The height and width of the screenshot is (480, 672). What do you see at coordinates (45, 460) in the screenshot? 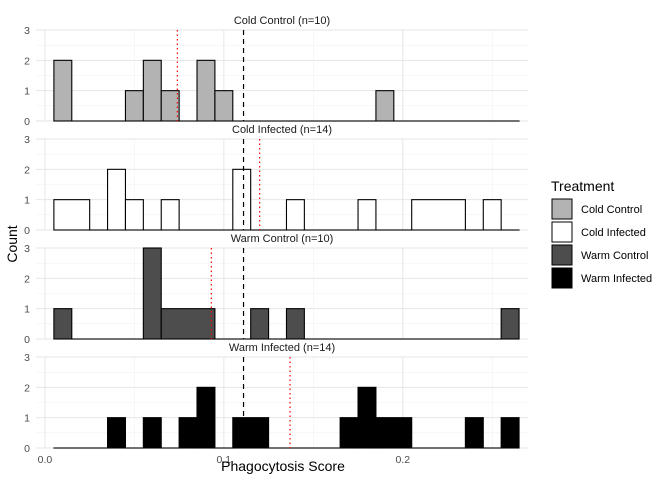
I see `x-tick-label: 0.0` at bounding box center [45, 460].